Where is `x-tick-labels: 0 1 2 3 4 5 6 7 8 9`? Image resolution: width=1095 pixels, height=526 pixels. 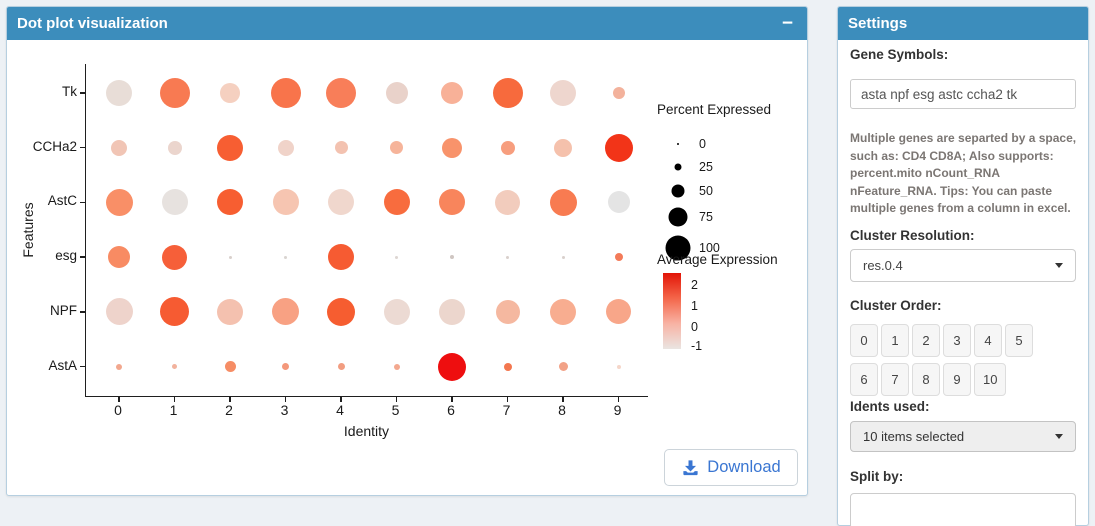 x-tick-labels: 0 1 2 3 4 5 6 7 8 9 is located at coordinates (366, 411).